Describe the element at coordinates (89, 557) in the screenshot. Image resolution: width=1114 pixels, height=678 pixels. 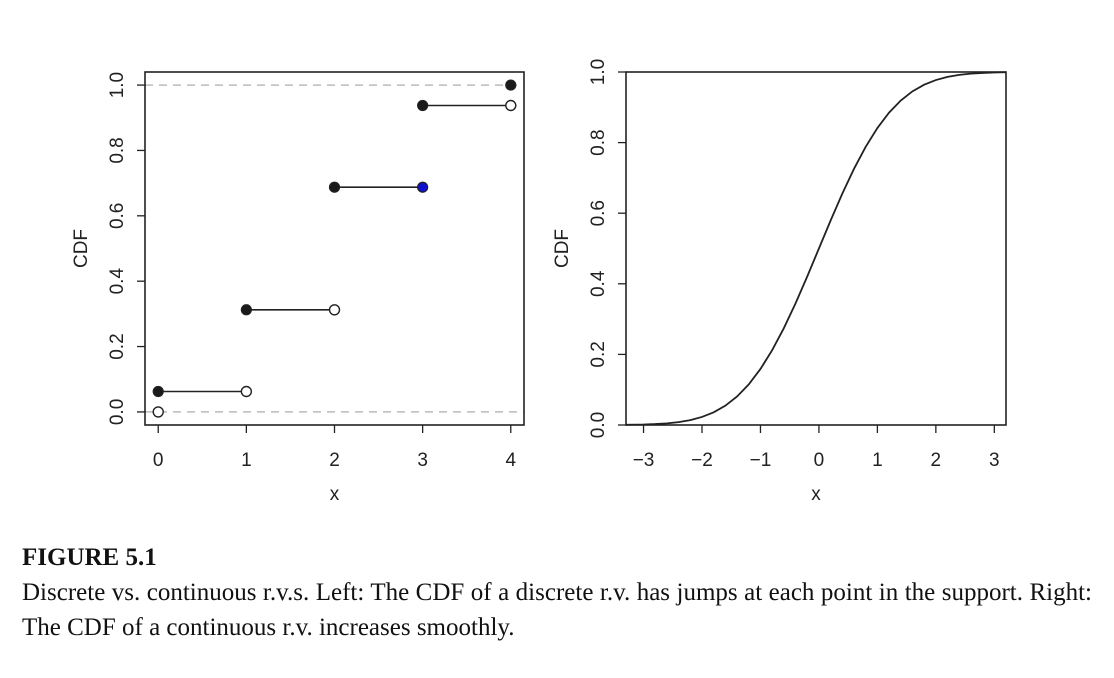
I see `caption-label: FIGURE 5.1` at that location.